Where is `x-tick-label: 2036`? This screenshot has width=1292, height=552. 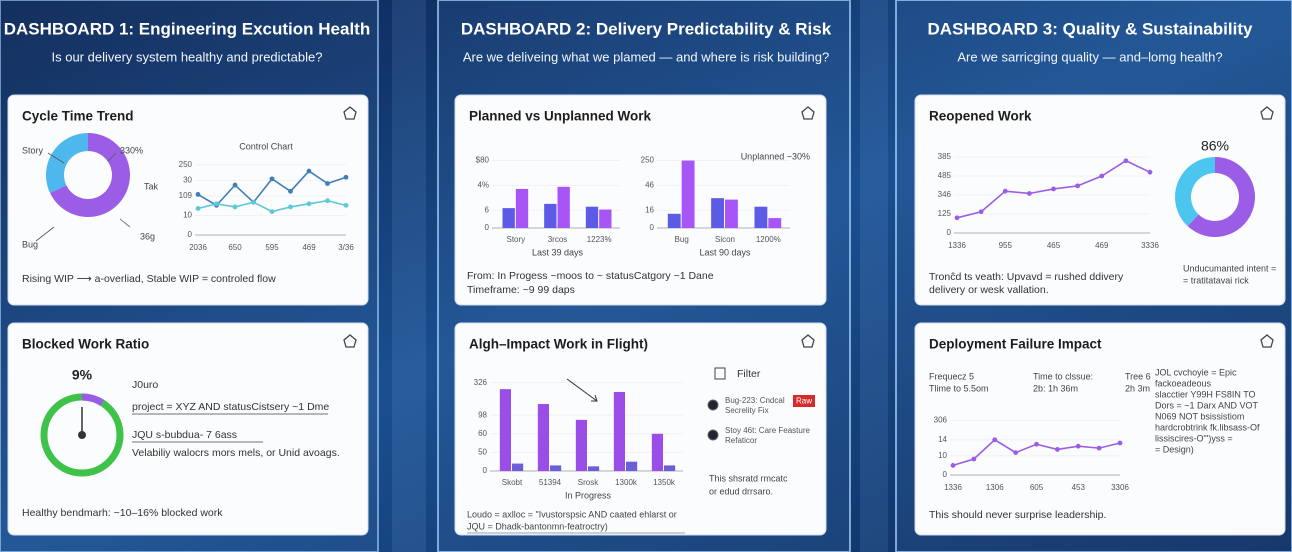
x-tick-label: 2036 is located at coordinates (198, 247).